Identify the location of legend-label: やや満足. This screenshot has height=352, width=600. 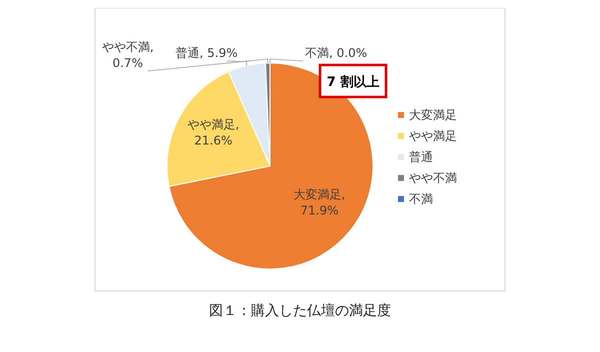
(433, 136).